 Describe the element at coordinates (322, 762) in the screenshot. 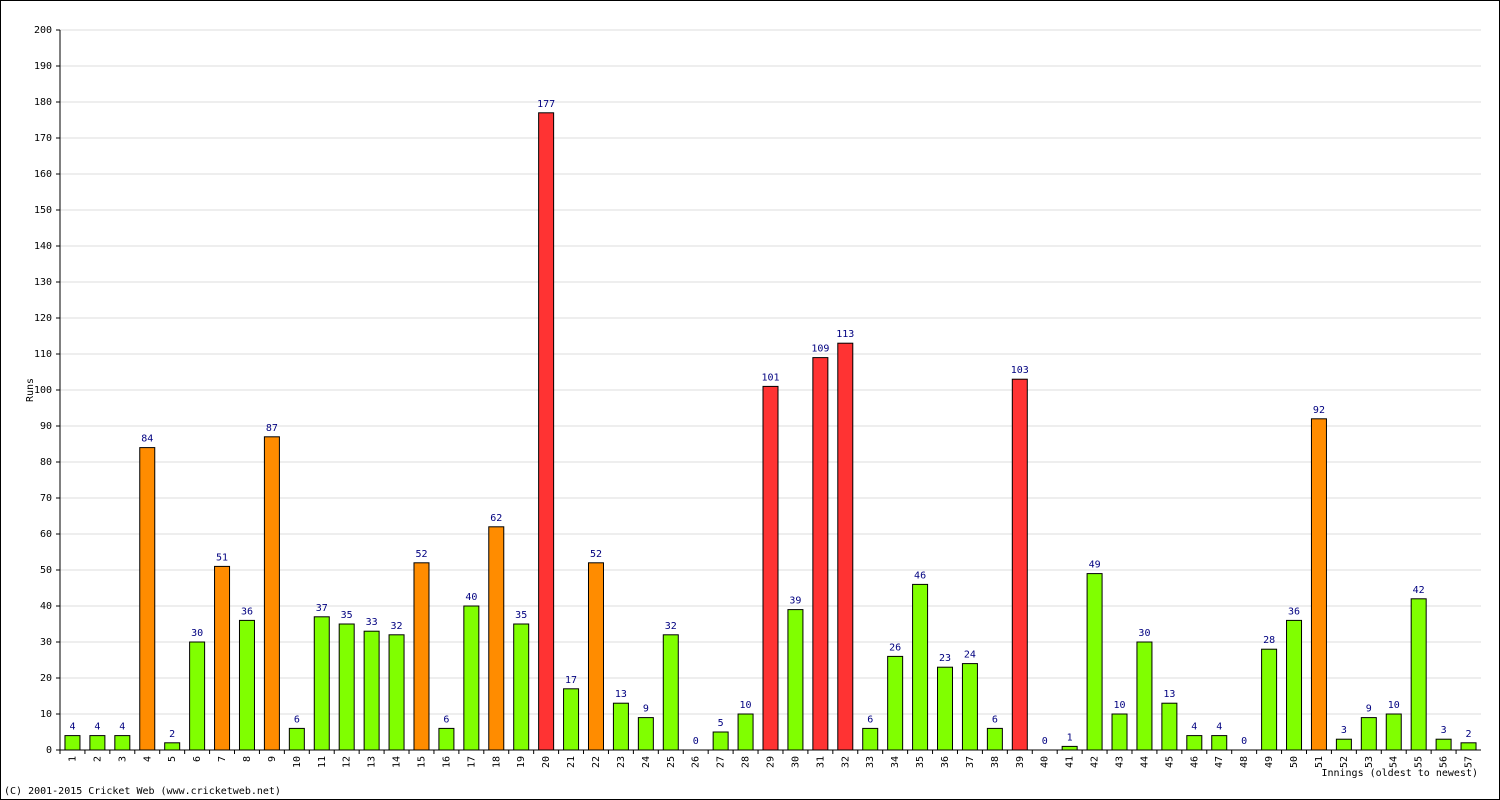

I see `x-tick-label: 11` at that location.